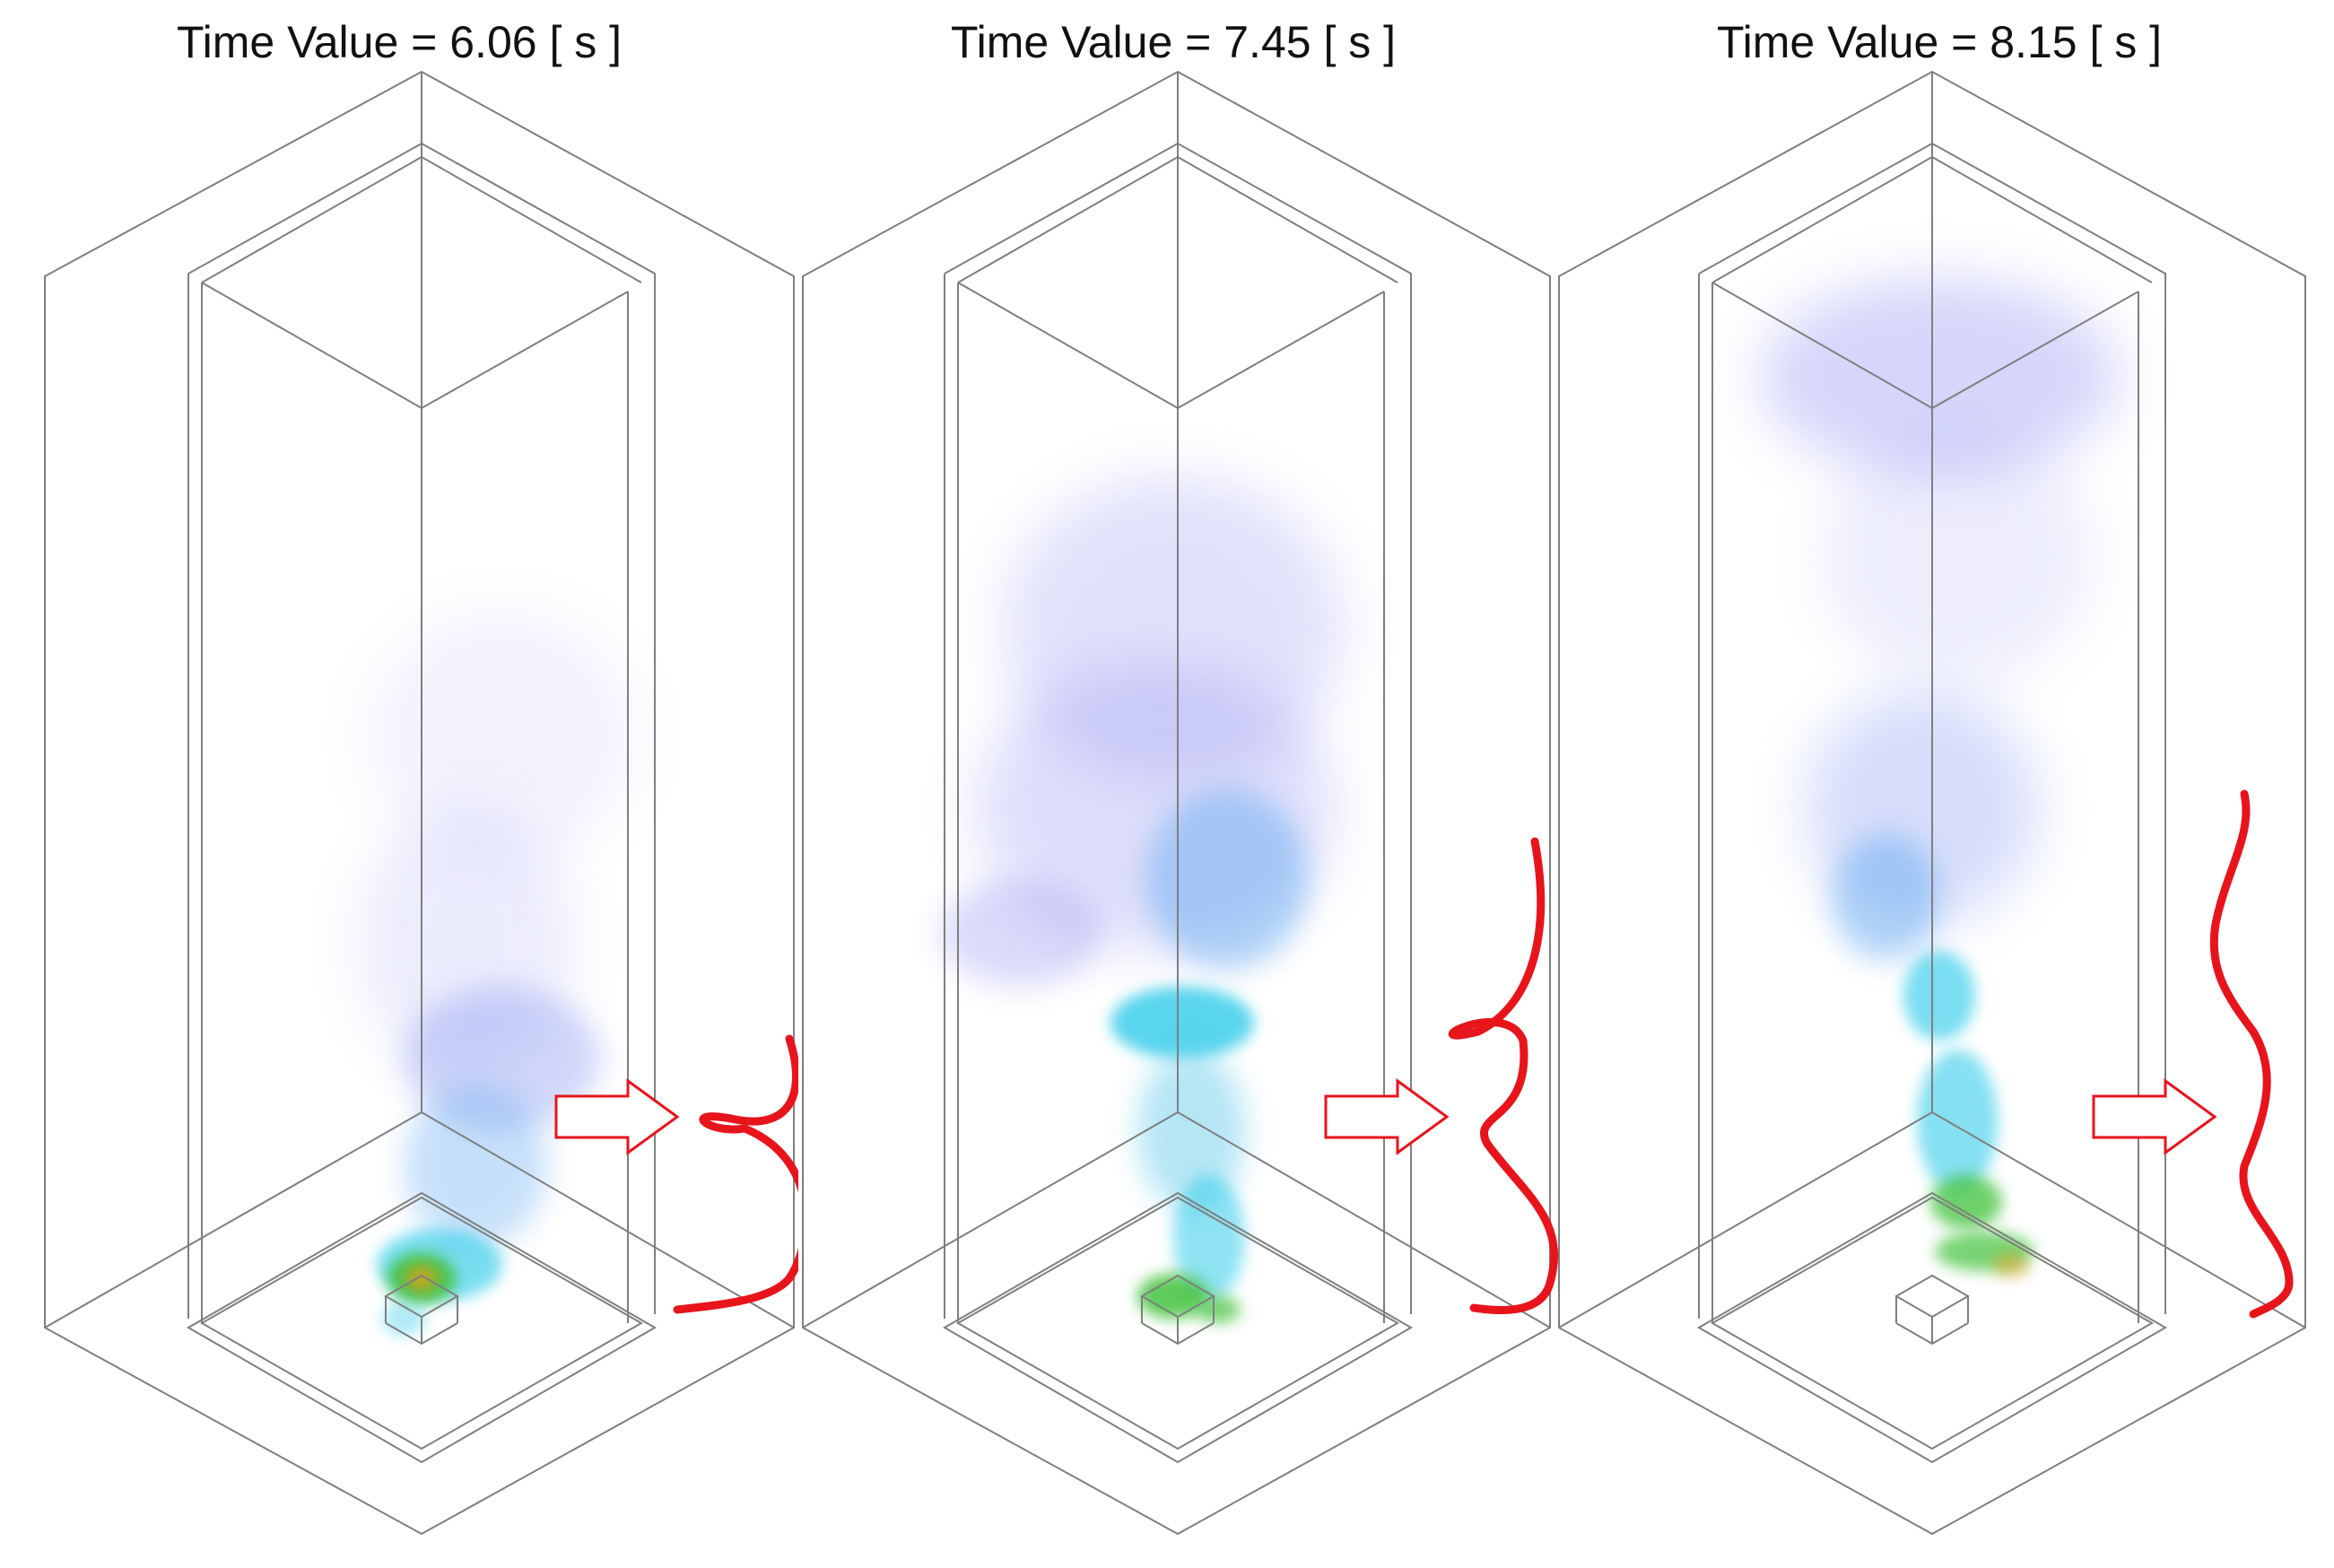  What do you see at coordinates (1387, 1116) in the screenshot?
I see `panel-2-flow-arrow` at bounding box center [1387, 1116].